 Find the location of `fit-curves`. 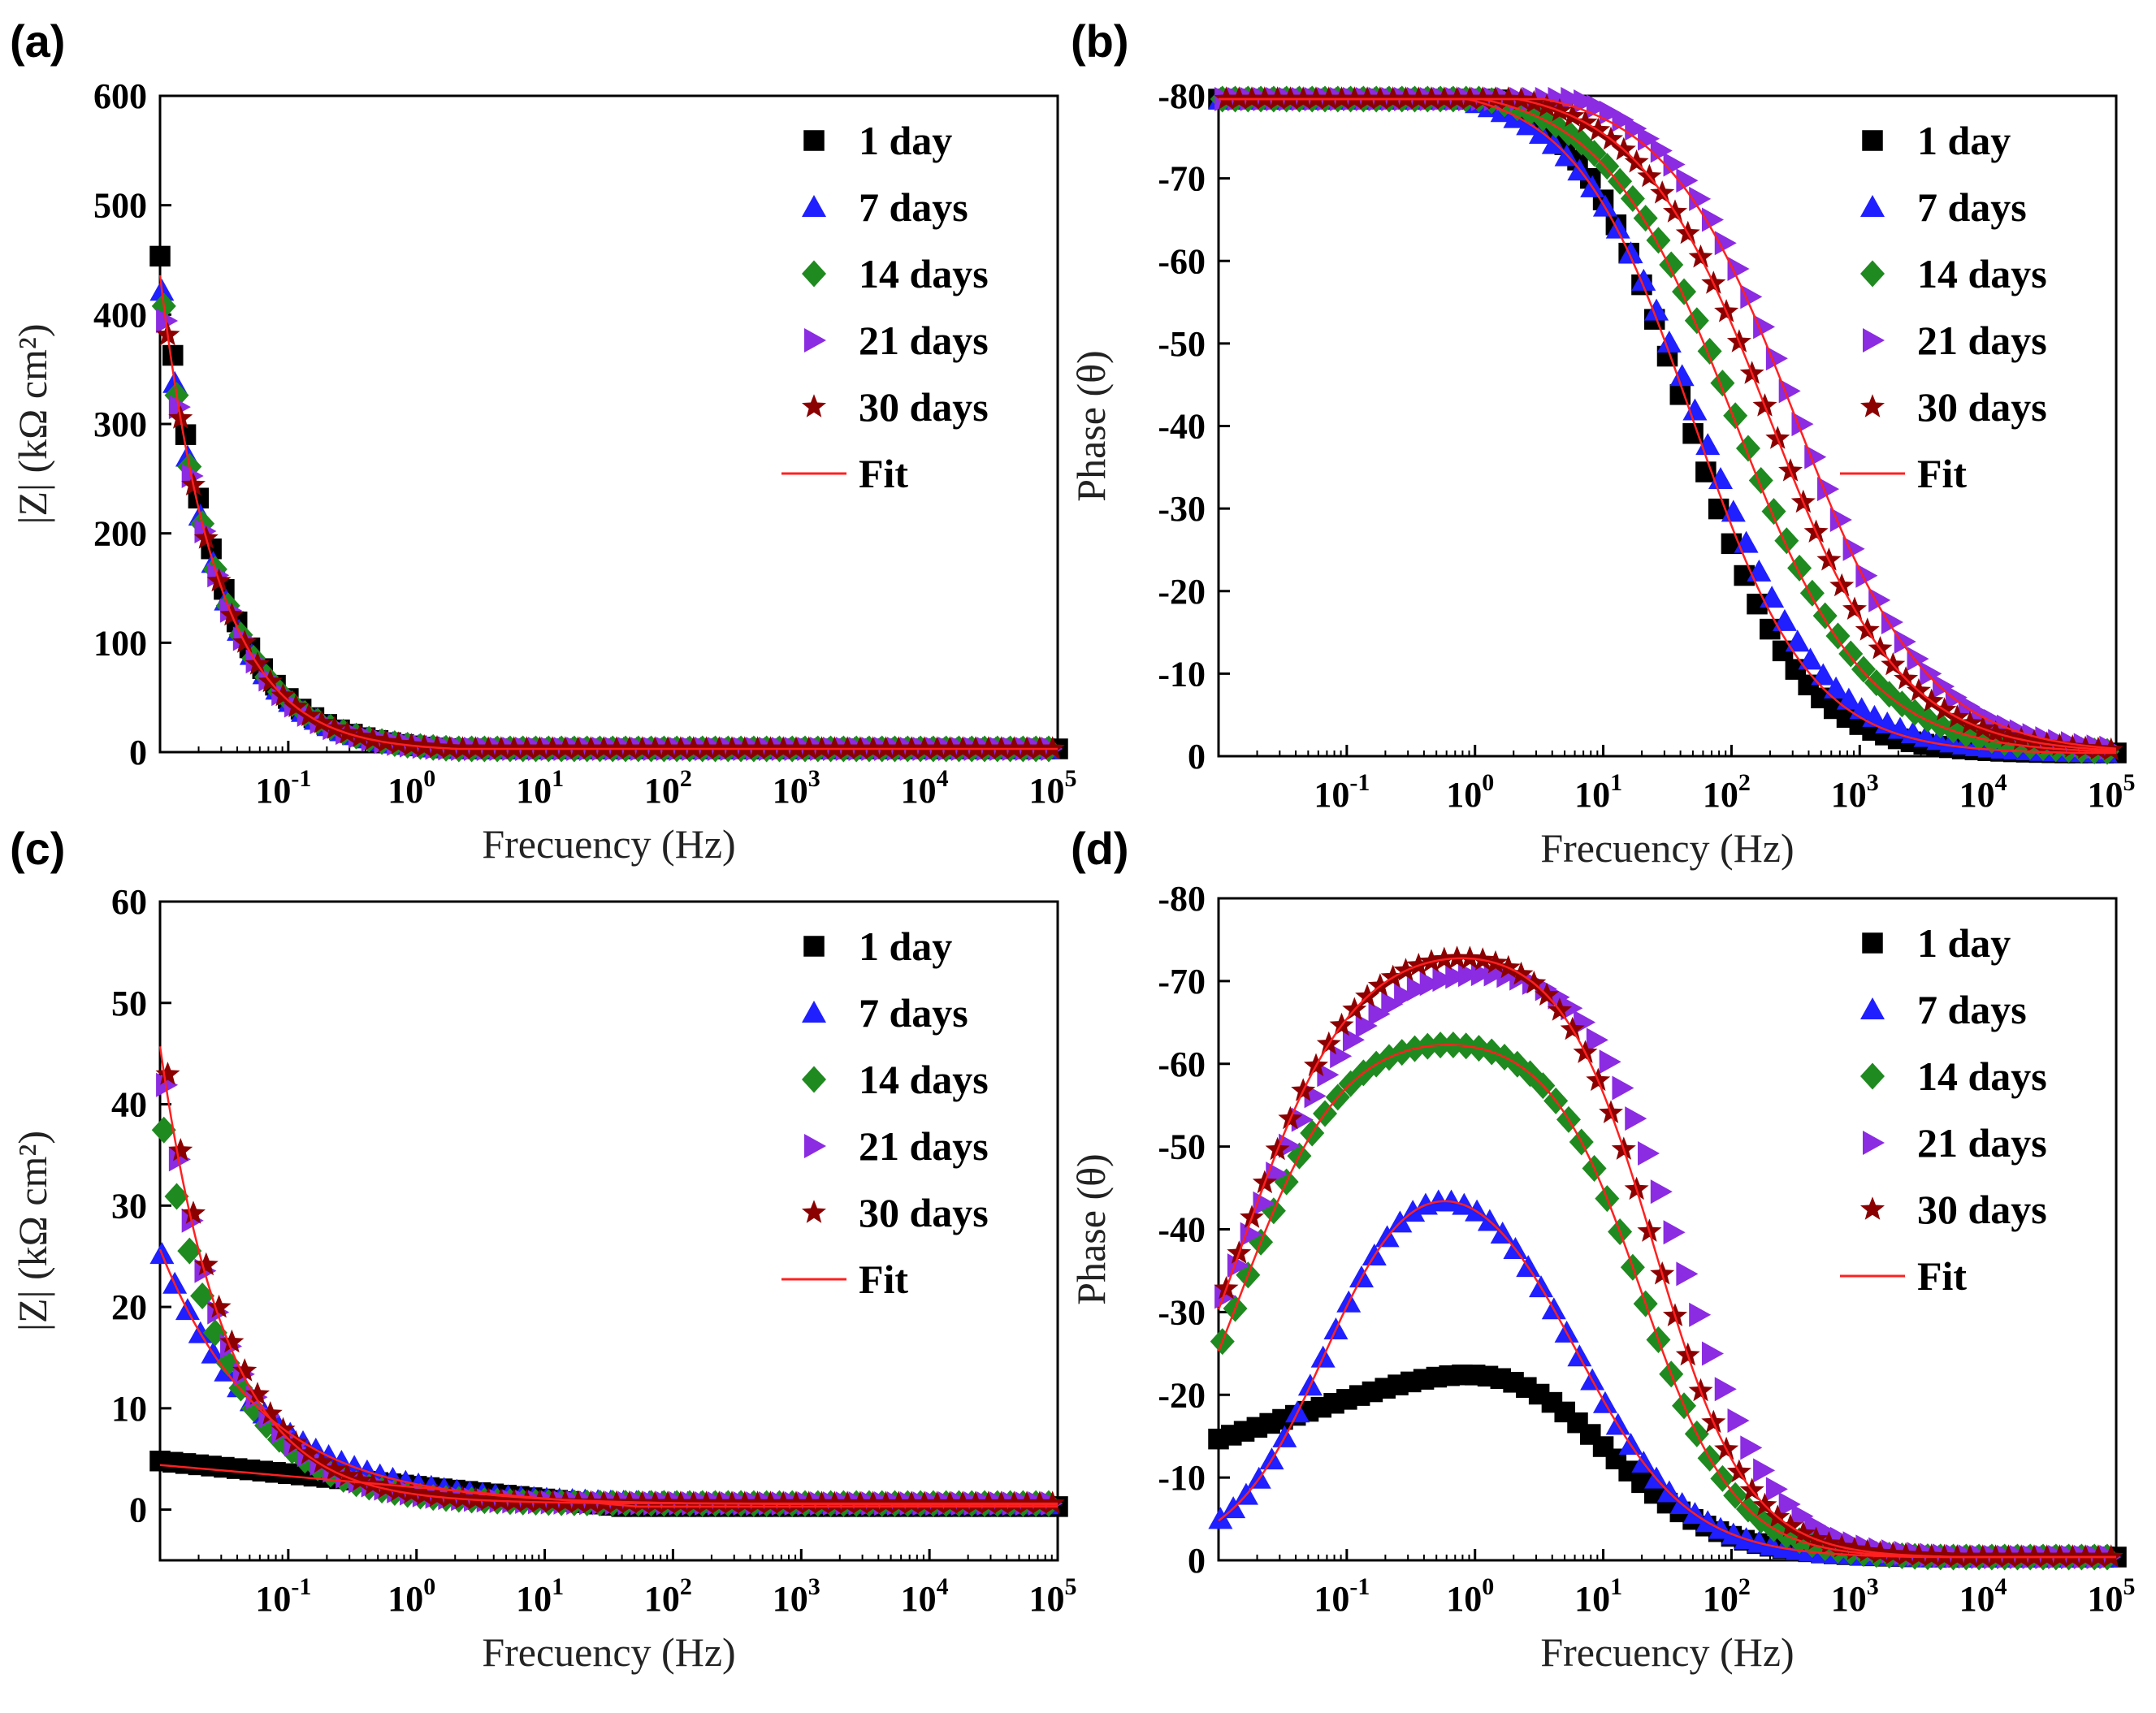

fit-curves is located at coordinates (608, 513).